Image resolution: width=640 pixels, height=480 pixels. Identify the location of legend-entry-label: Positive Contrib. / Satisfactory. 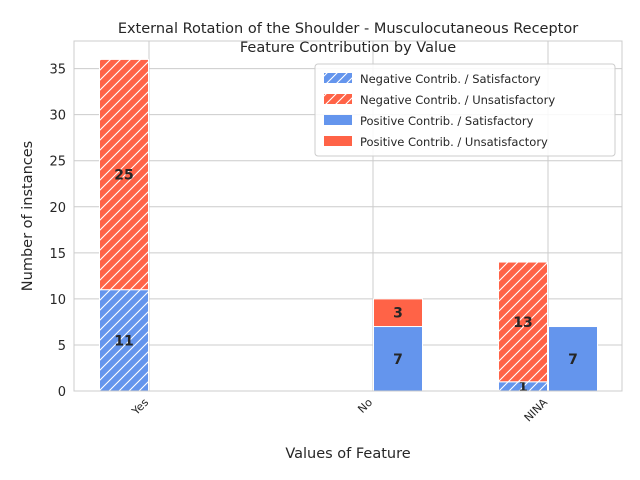
(447, 121).